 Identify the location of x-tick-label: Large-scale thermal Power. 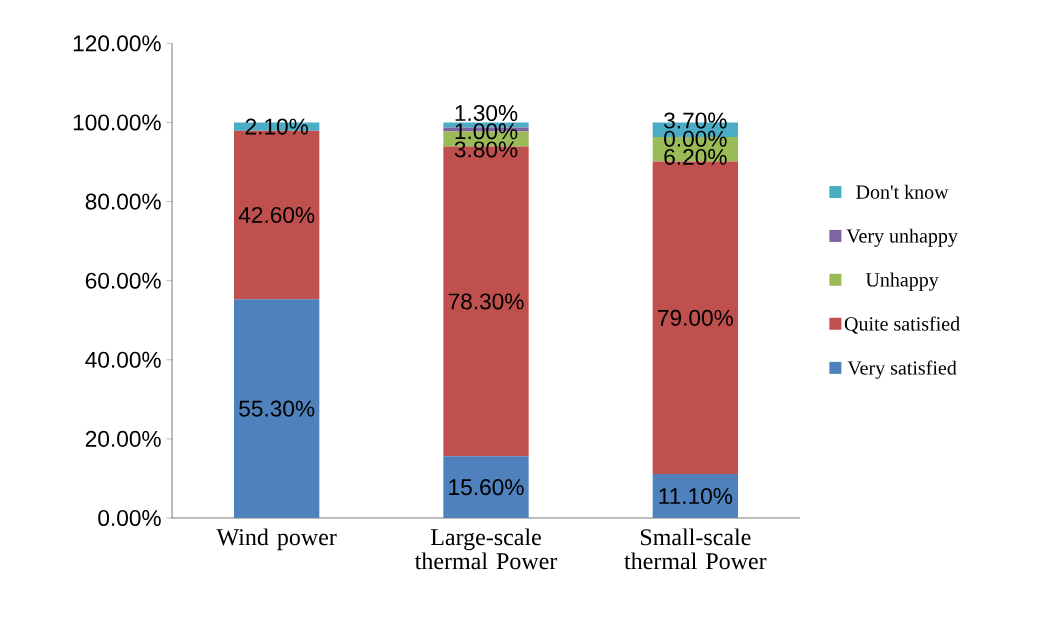
(486, 549).